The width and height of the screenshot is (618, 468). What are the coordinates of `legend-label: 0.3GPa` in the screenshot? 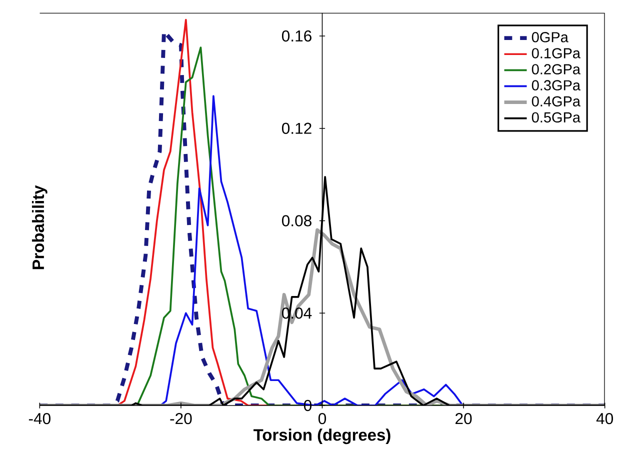 It's located at (556, 85).